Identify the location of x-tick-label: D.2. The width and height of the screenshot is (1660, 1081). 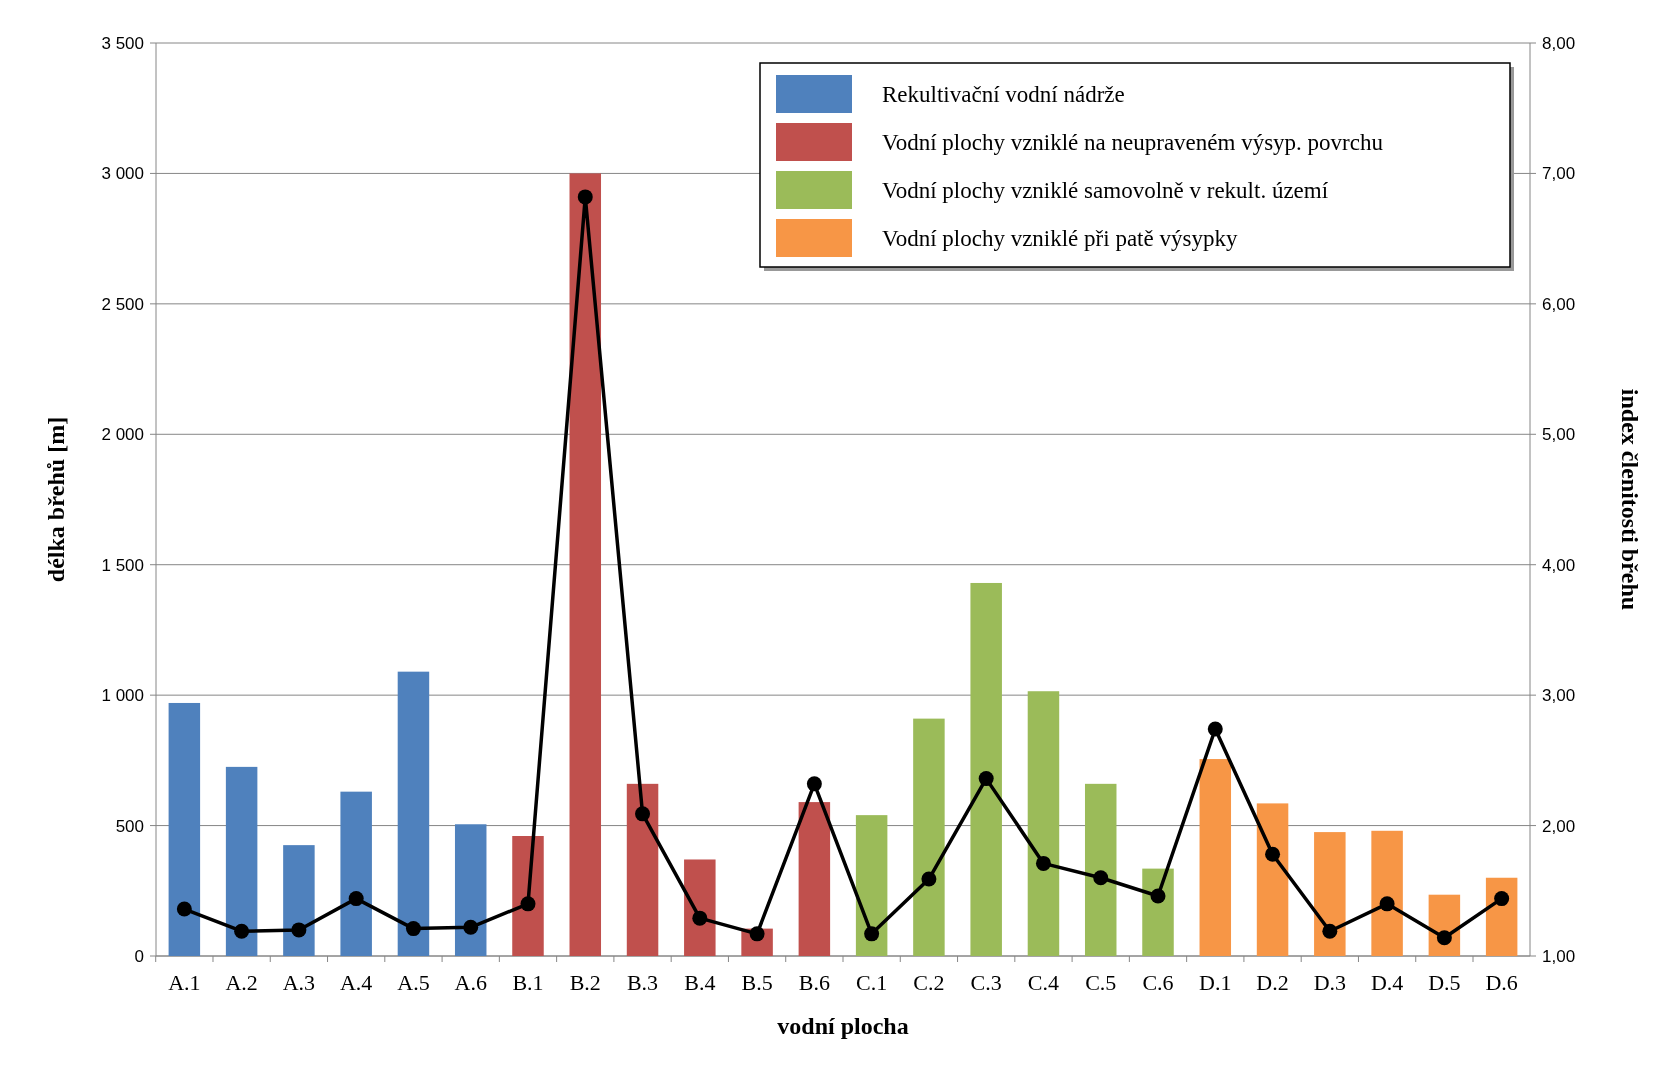
(1272, 982).